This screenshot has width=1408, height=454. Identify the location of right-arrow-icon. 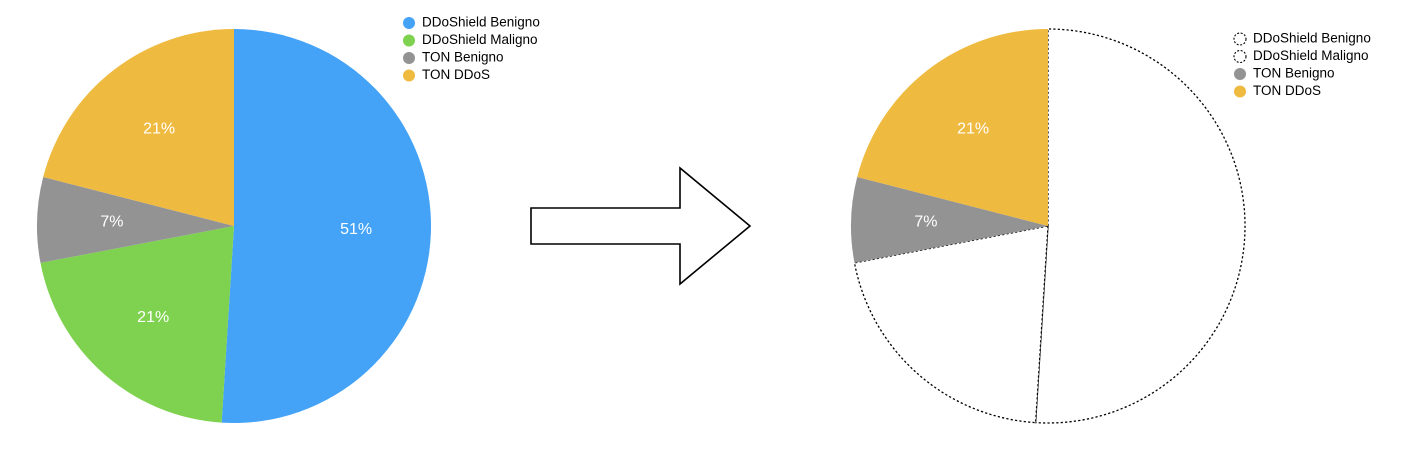
(641, 226).